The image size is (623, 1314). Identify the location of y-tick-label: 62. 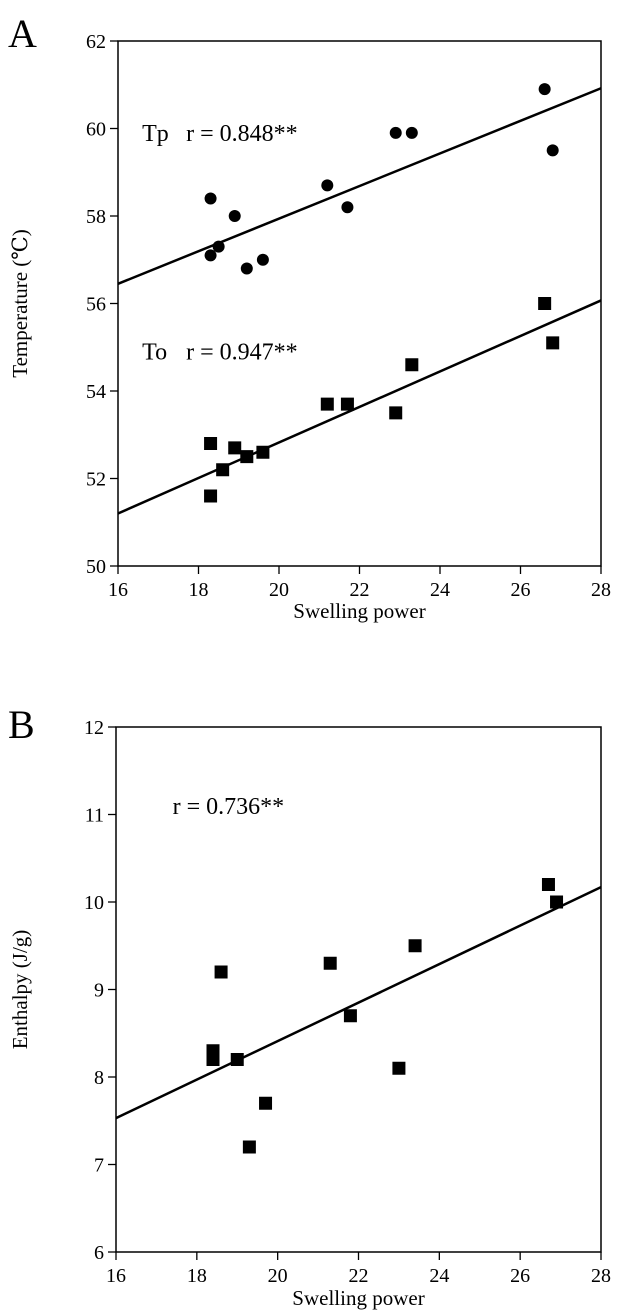
(96, 42).